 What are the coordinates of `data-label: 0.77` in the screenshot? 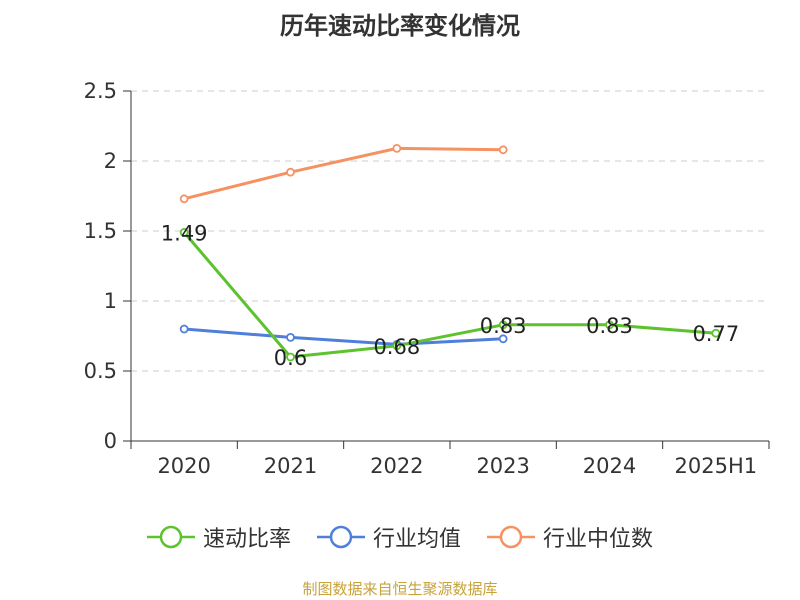 It's located at (715, 334).